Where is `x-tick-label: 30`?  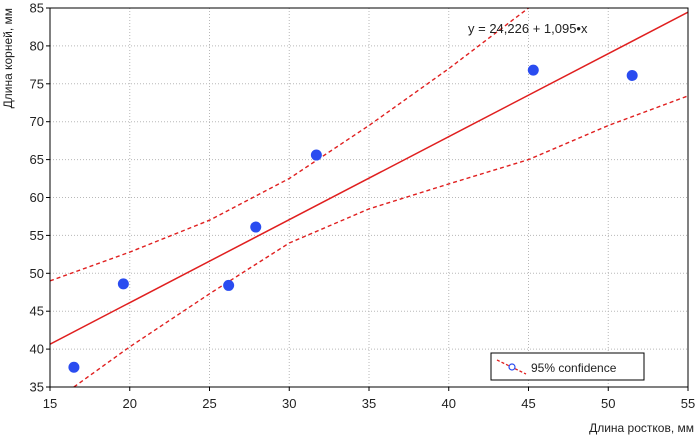 x-tick-label: 30 is located at coordinates (289, 403).